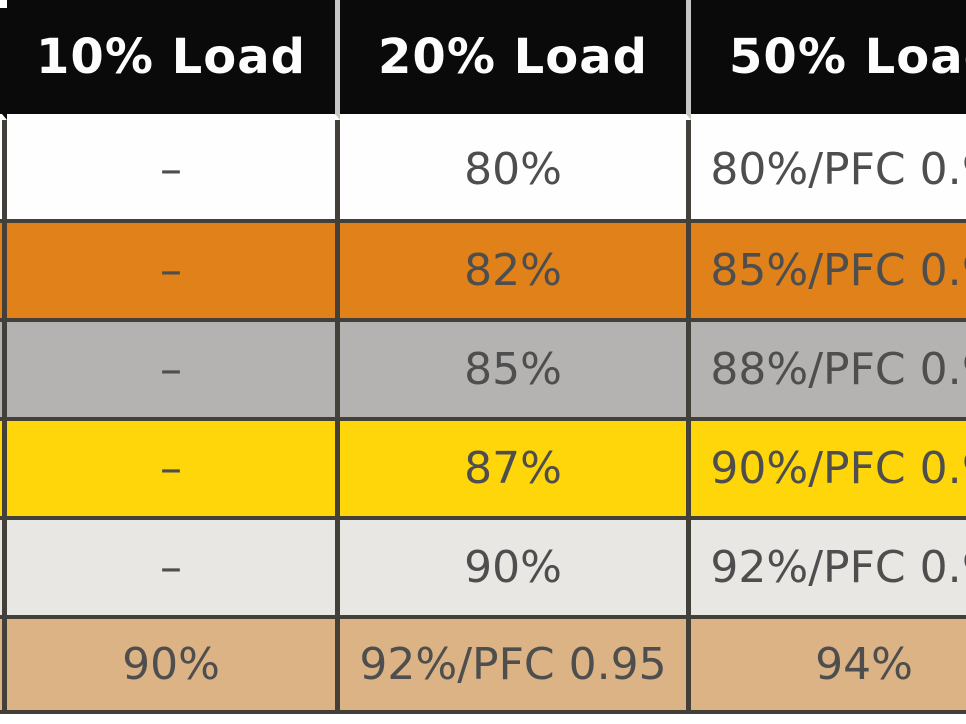 Image resolution: width=966 pixels, height=724 pixels. I want to click on top-left-white-notch, so click(3, 4).